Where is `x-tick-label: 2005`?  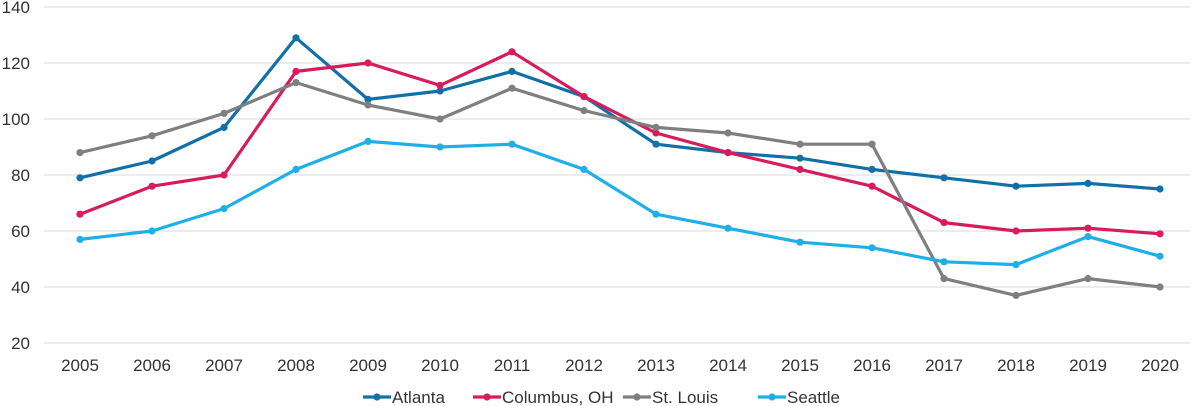 x-tick-label: 2005 is located at coordinates (80, 365).